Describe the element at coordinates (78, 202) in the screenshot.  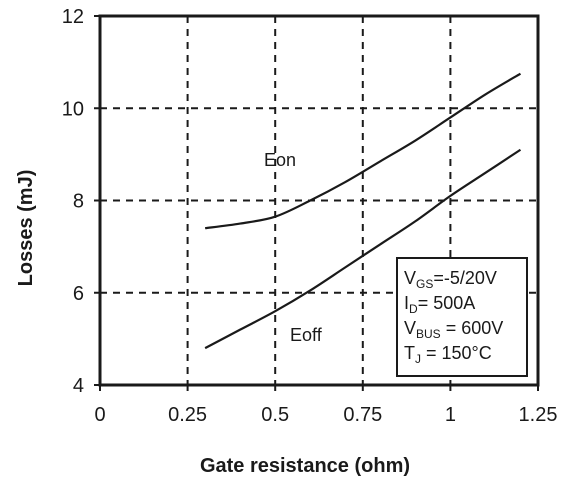
I see `y-tick-label: 8` at that location.